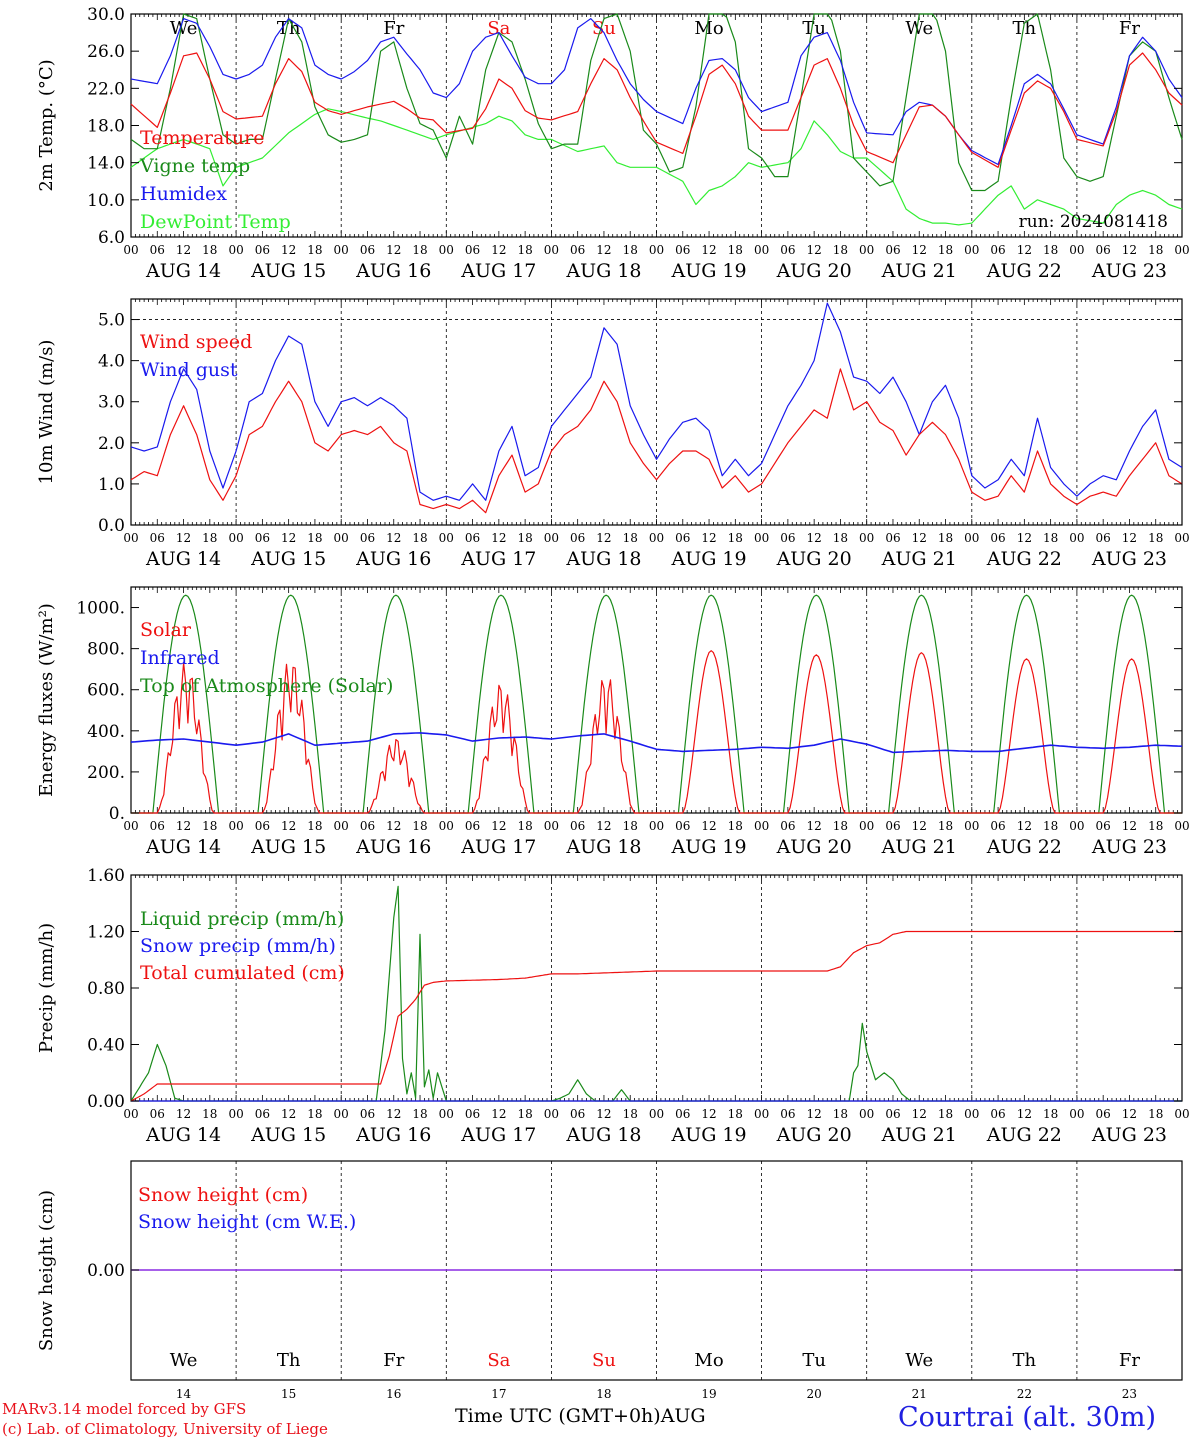 The height and width of the screenshot is (1440, 1194). I want to click on y-tick-label: 400., so click(106, 732).